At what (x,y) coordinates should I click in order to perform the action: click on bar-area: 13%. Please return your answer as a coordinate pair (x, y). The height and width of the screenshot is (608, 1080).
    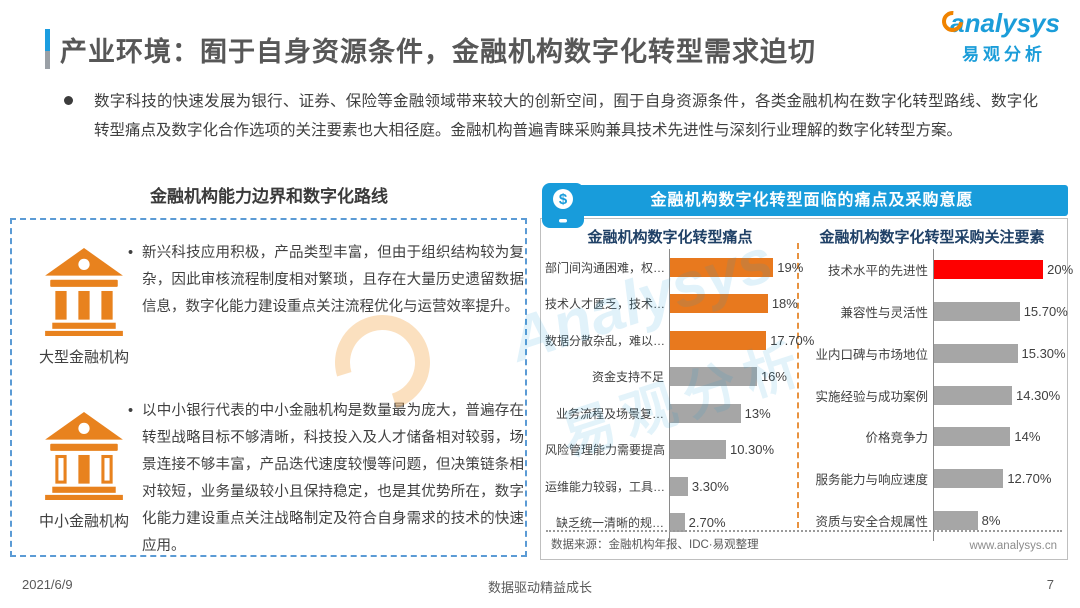
    Looking at the image, I should click on (732, 413).